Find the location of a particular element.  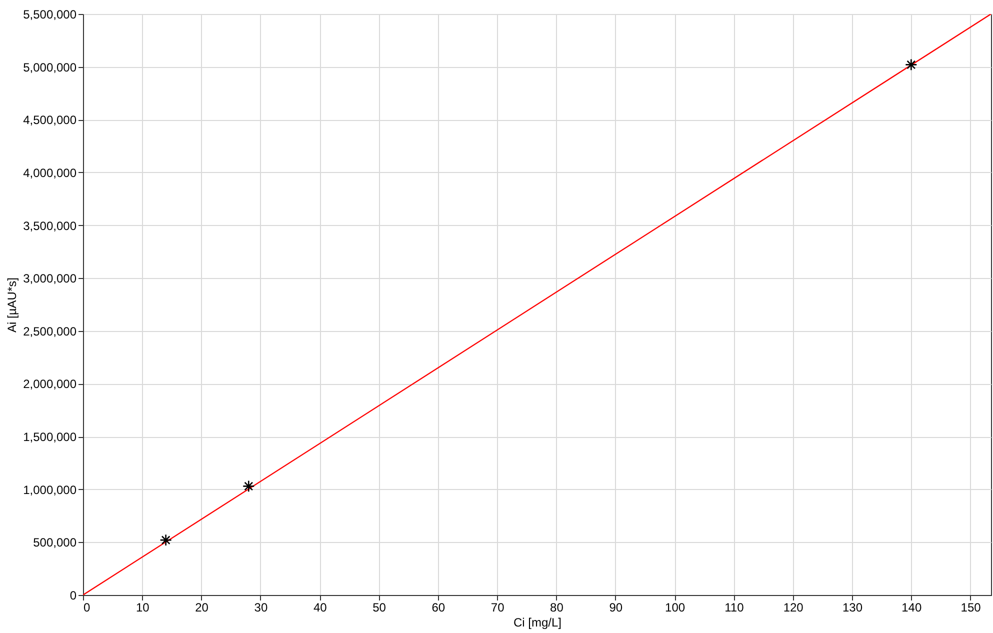

y-tick-label: 0 is located at coordinates (73, 595).